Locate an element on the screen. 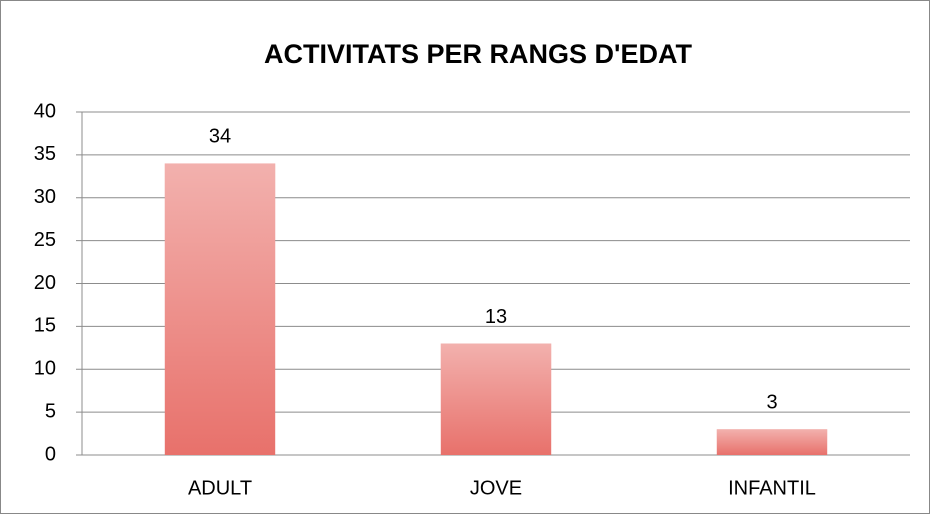 The height and width of the screenshot is (515, 931). y-tick-label: 10 is located at coordinates (45, 369).